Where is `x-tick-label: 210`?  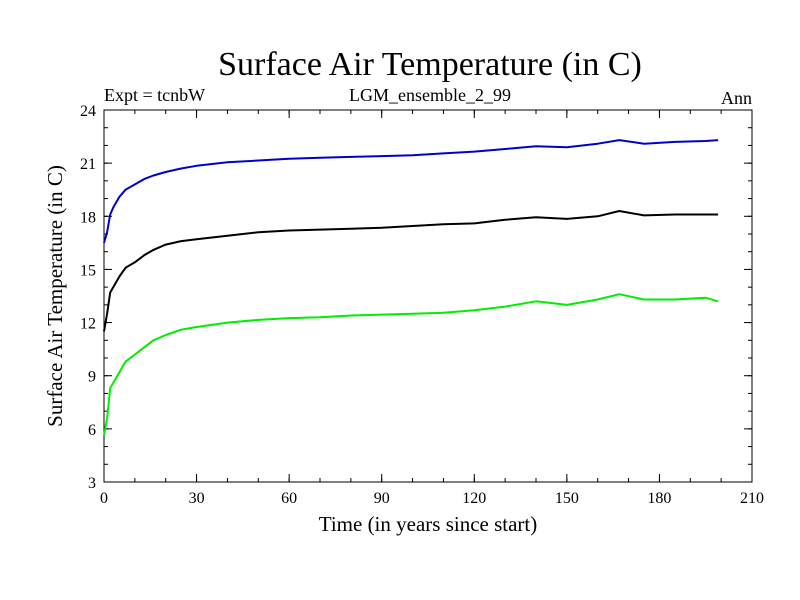 x-tick-label: 210 is located at coordinates (752, 498).